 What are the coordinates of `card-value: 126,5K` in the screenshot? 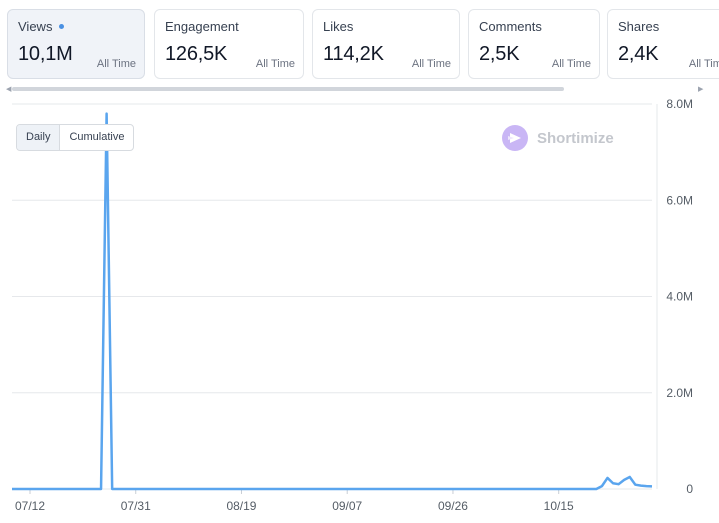 It's located at (196, 54).